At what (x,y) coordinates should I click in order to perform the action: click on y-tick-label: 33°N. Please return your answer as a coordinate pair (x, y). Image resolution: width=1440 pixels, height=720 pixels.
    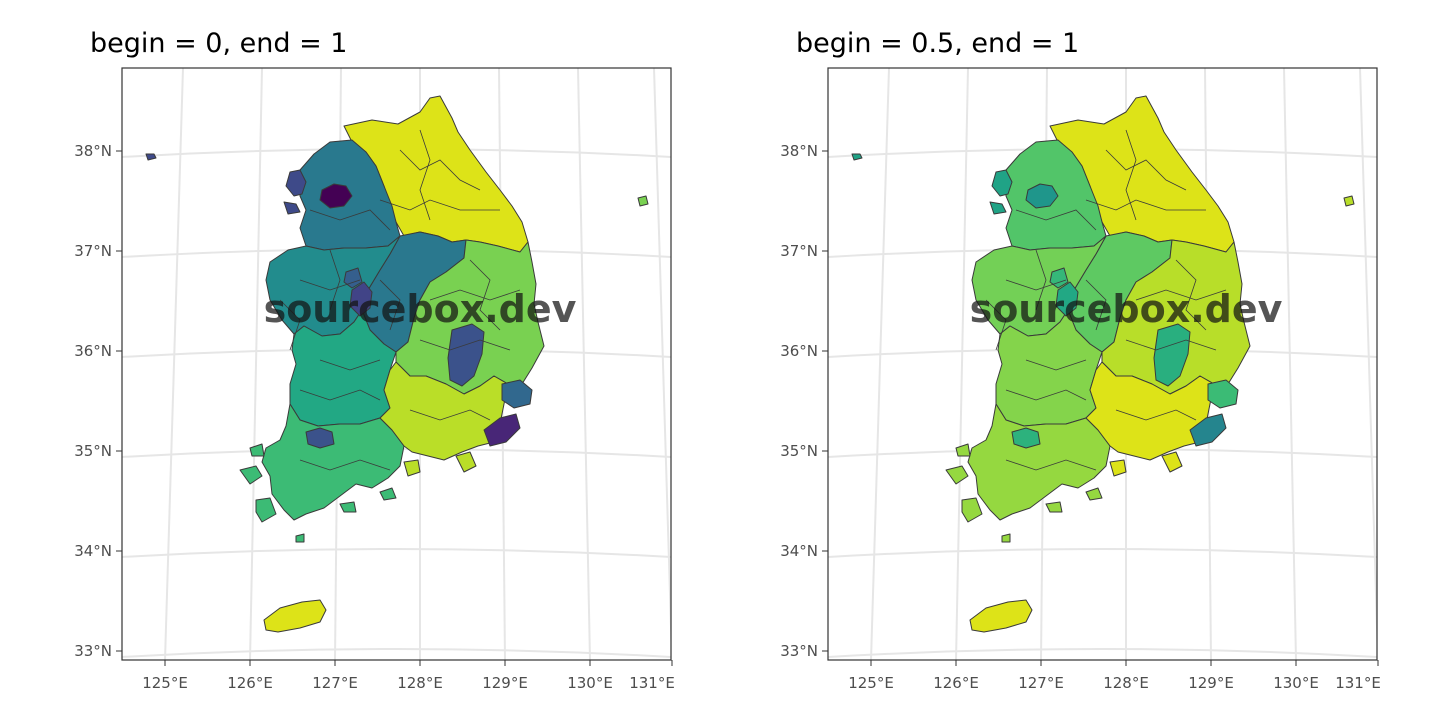
    Looking at the image, I should click on (799, 651).